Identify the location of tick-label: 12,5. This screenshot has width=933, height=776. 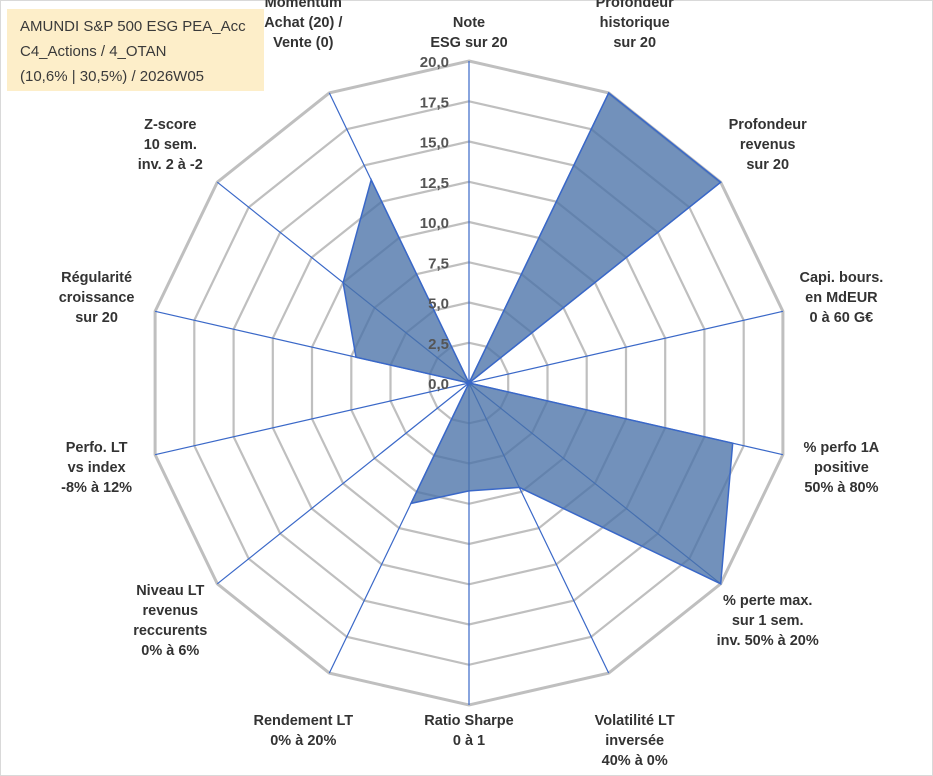
(434, 183).